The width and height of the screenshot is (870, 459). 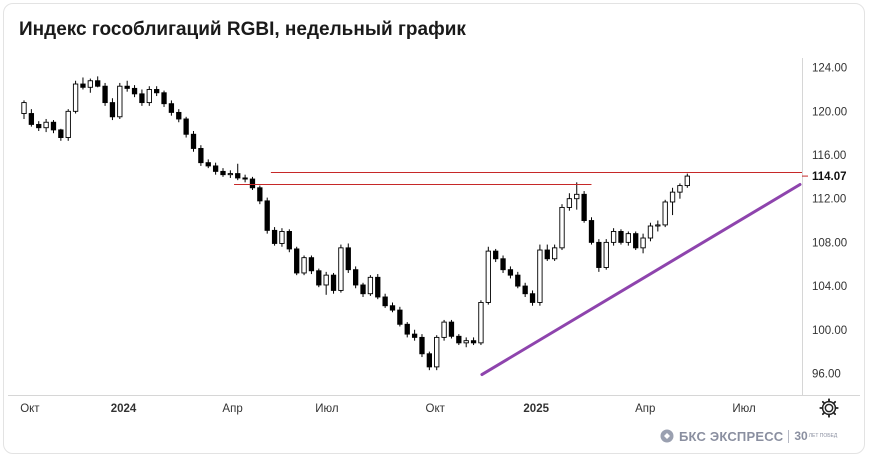 What do you see at coordinates (826, 374) in the screenshot?
I see `y-tick-label: 96.00` at bounding box center [826, 374].